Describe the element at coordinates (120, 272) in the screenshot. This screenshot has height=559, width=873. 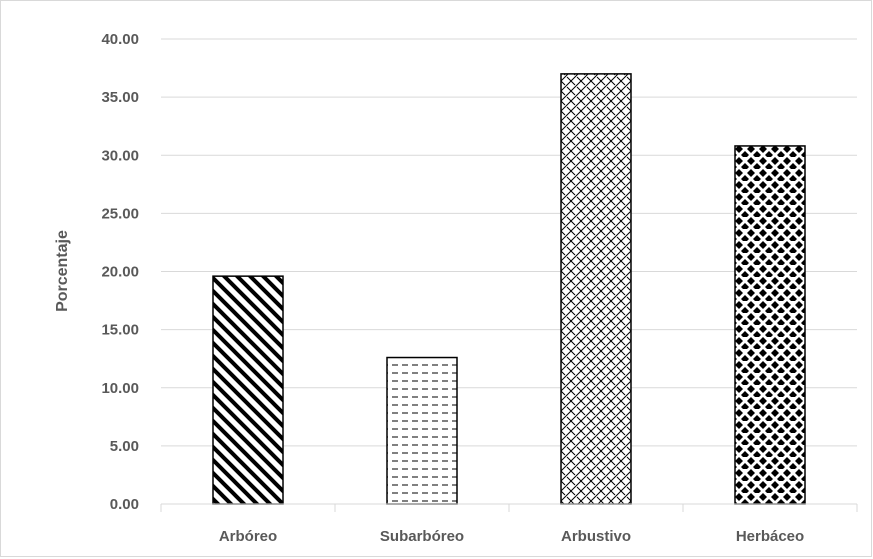
I see `y-tick-label: 20.00` at that location.